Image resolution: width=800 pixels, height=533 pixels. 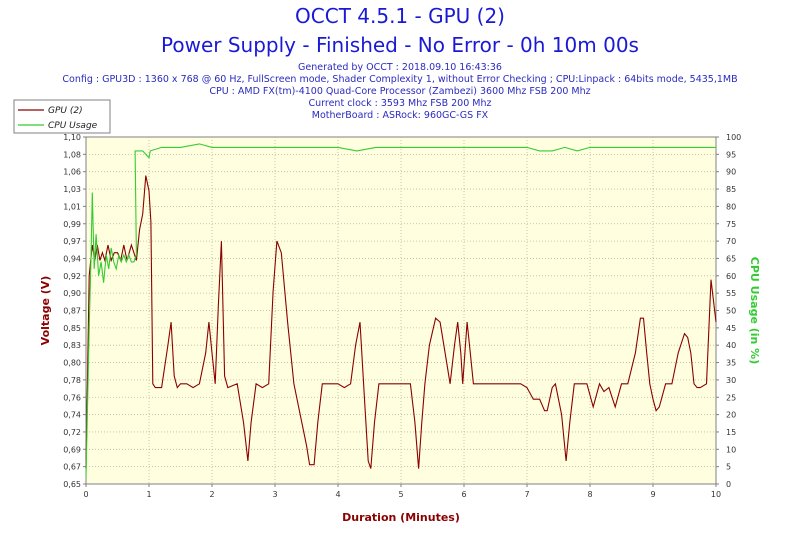 What do you see at coordinates (526, 494) in the screenshot?
I see `x-tick-label: 7` at bounding box center [526, 494].